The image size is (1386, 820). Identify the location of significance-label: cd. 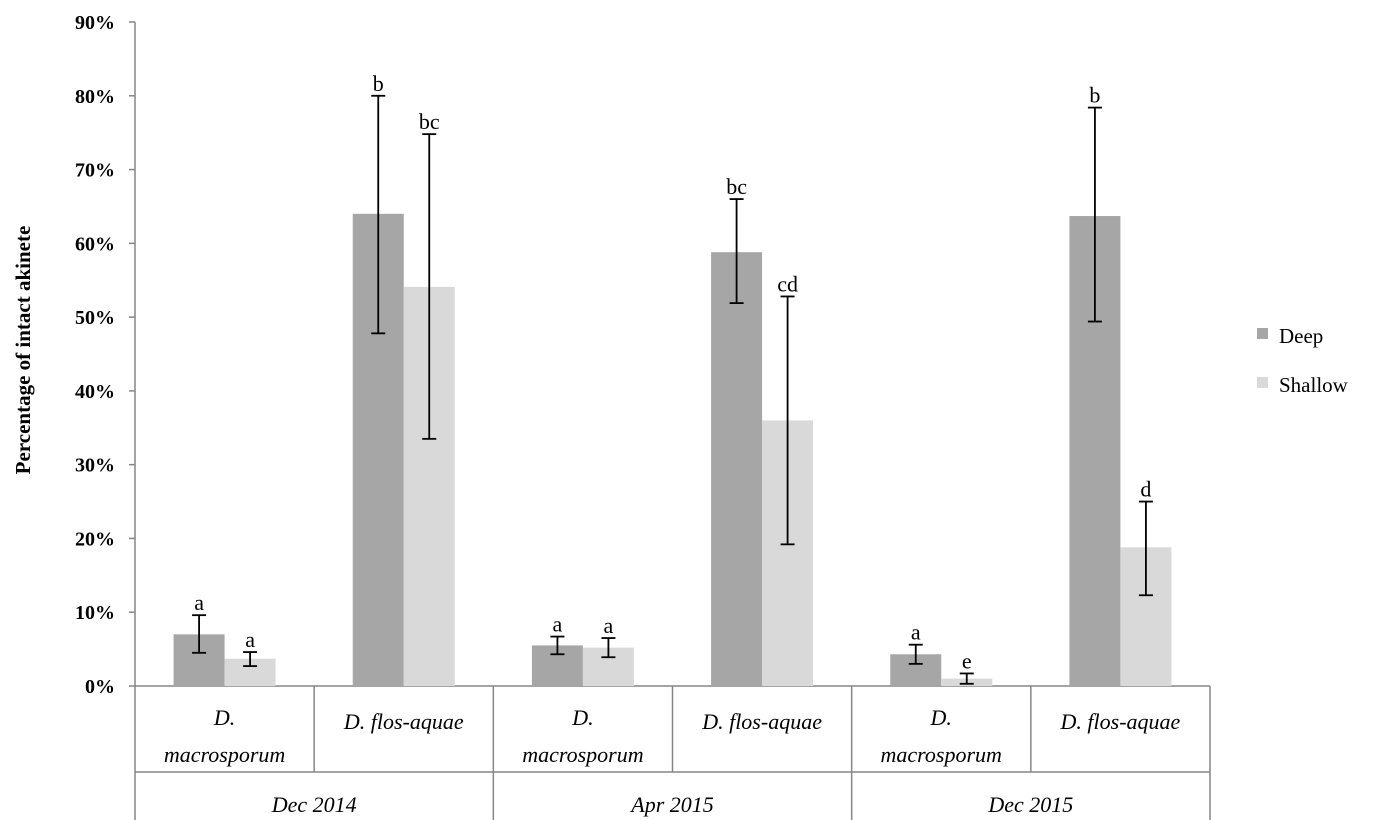
(787, 283).